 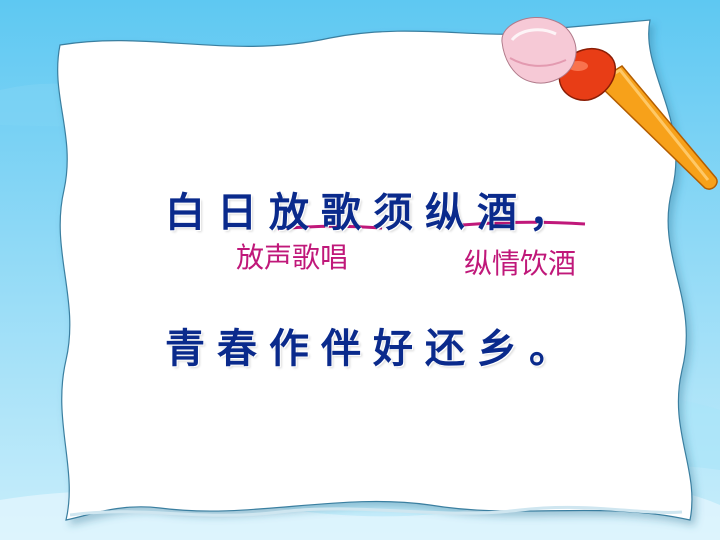 I want to click on underline-fang-ge, so click(x=330, y=227).